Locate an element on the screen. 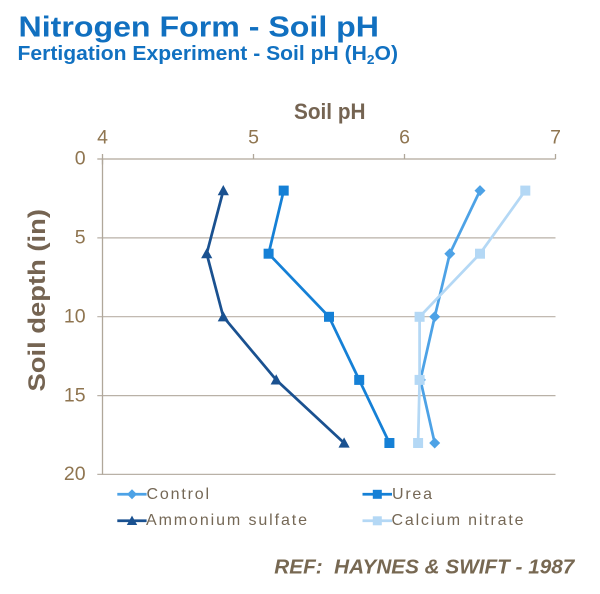 This screenshot has width=600, height=594. svg-text: 4 is located at coordinates (102, 137).